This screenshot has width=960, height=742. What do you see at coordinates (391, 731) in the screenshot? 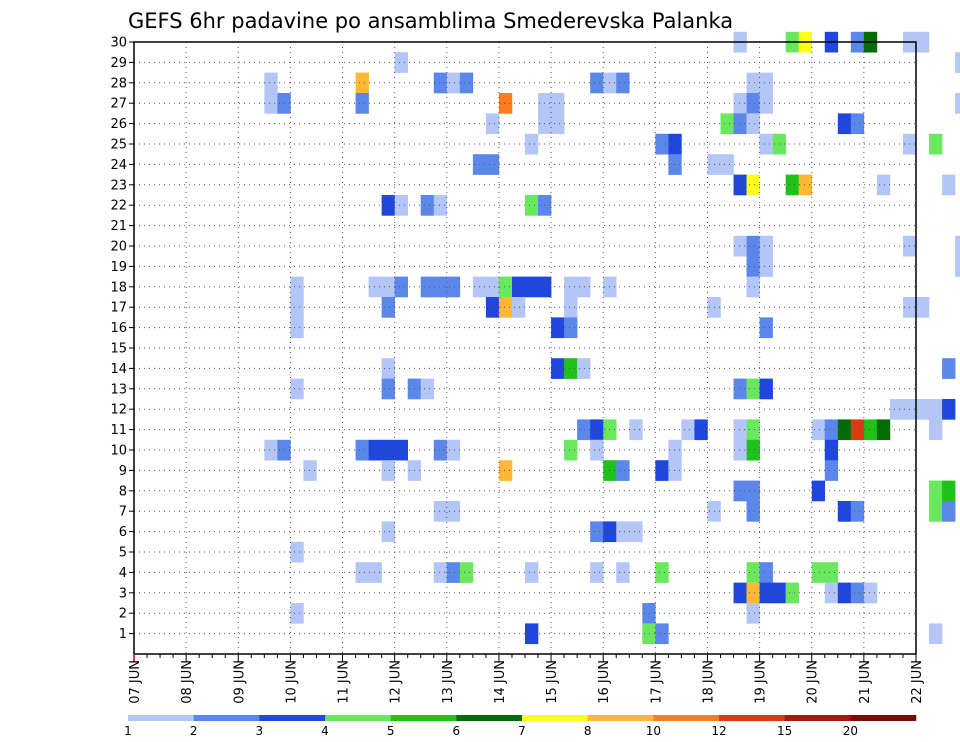
I see `colorbar-label: 5` at bounding box center [391, 731].